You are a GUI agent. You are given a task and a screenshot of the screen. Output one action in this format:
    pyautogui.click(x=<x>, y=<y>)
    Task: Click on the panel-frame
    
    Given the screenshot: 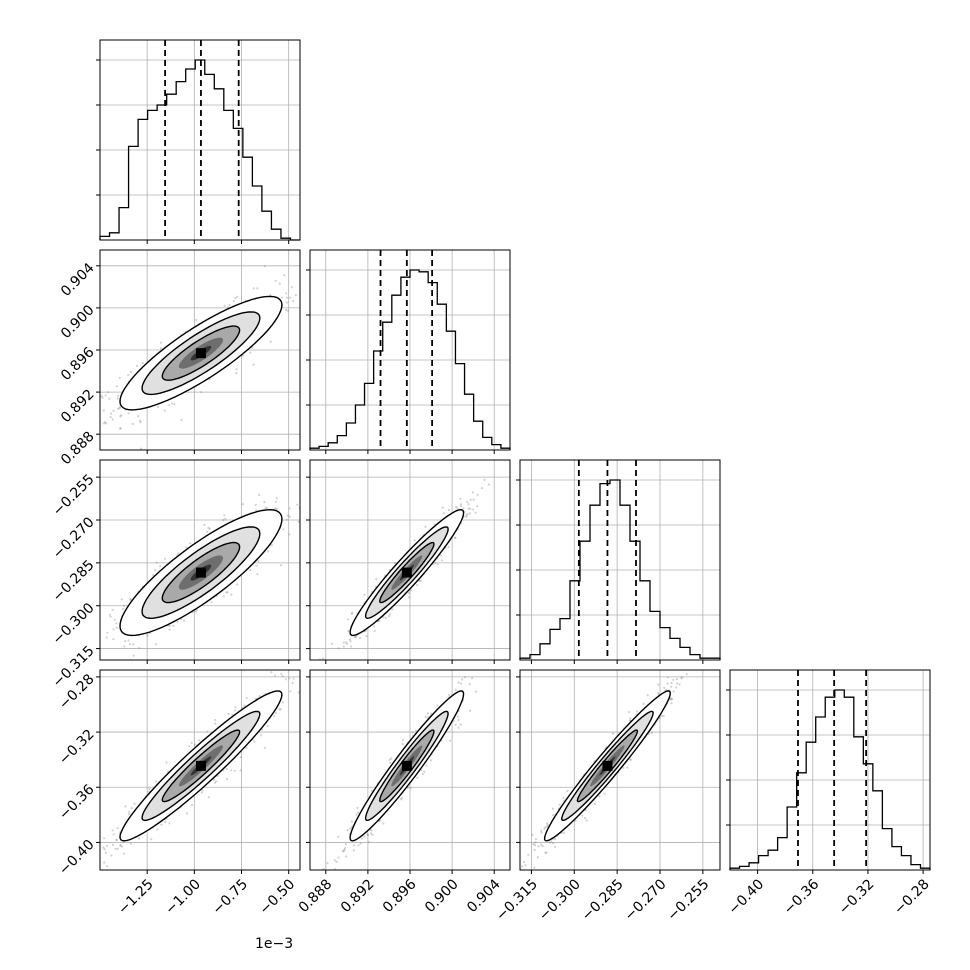 What is the action you would take?
    pyautogui.click(x=620, y=560)
    